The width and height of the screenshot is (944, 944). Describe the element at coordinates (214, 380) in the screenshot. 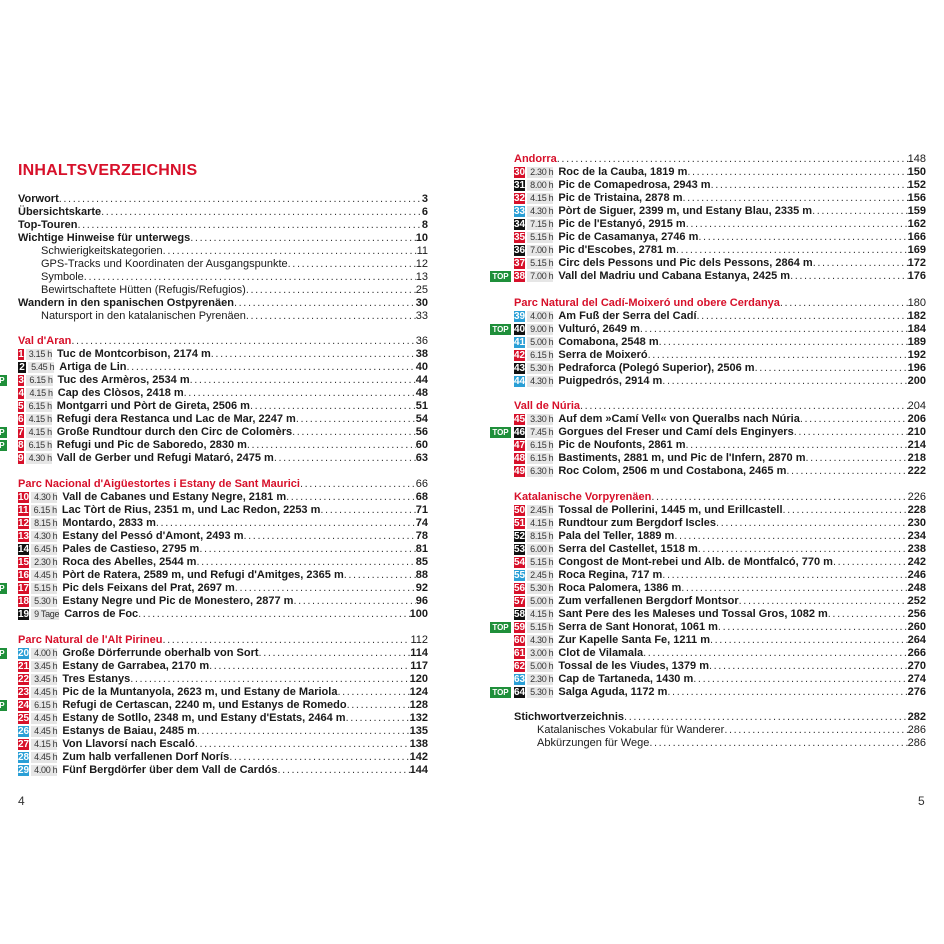

I see `tour-entry: TOP 36.15 h Tuc des Armèros, 2534 m 44` at that location.